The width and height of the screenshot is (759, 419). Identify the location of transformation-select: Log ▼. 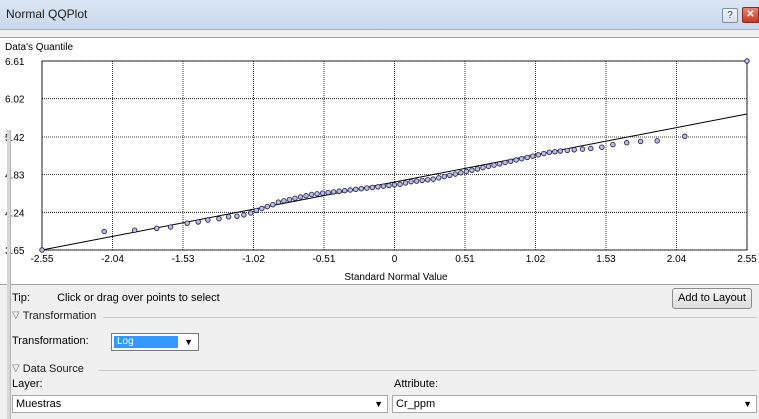
(155, 342).